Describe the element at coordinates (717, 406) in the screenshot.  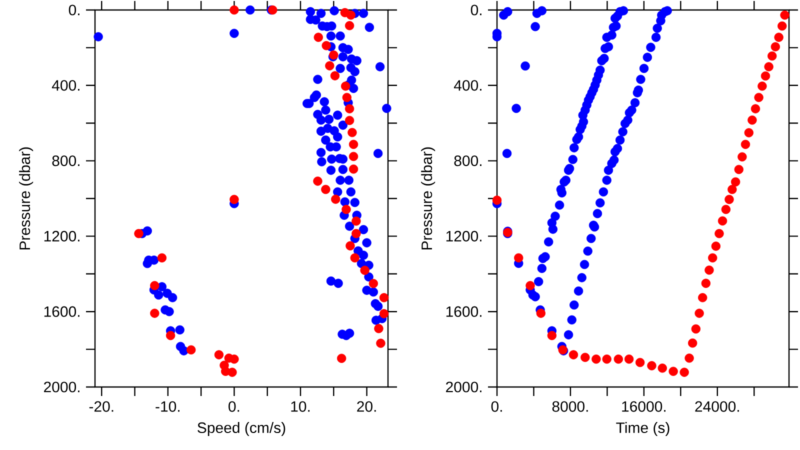
I see `x-tick-label: 24000.` at that location.